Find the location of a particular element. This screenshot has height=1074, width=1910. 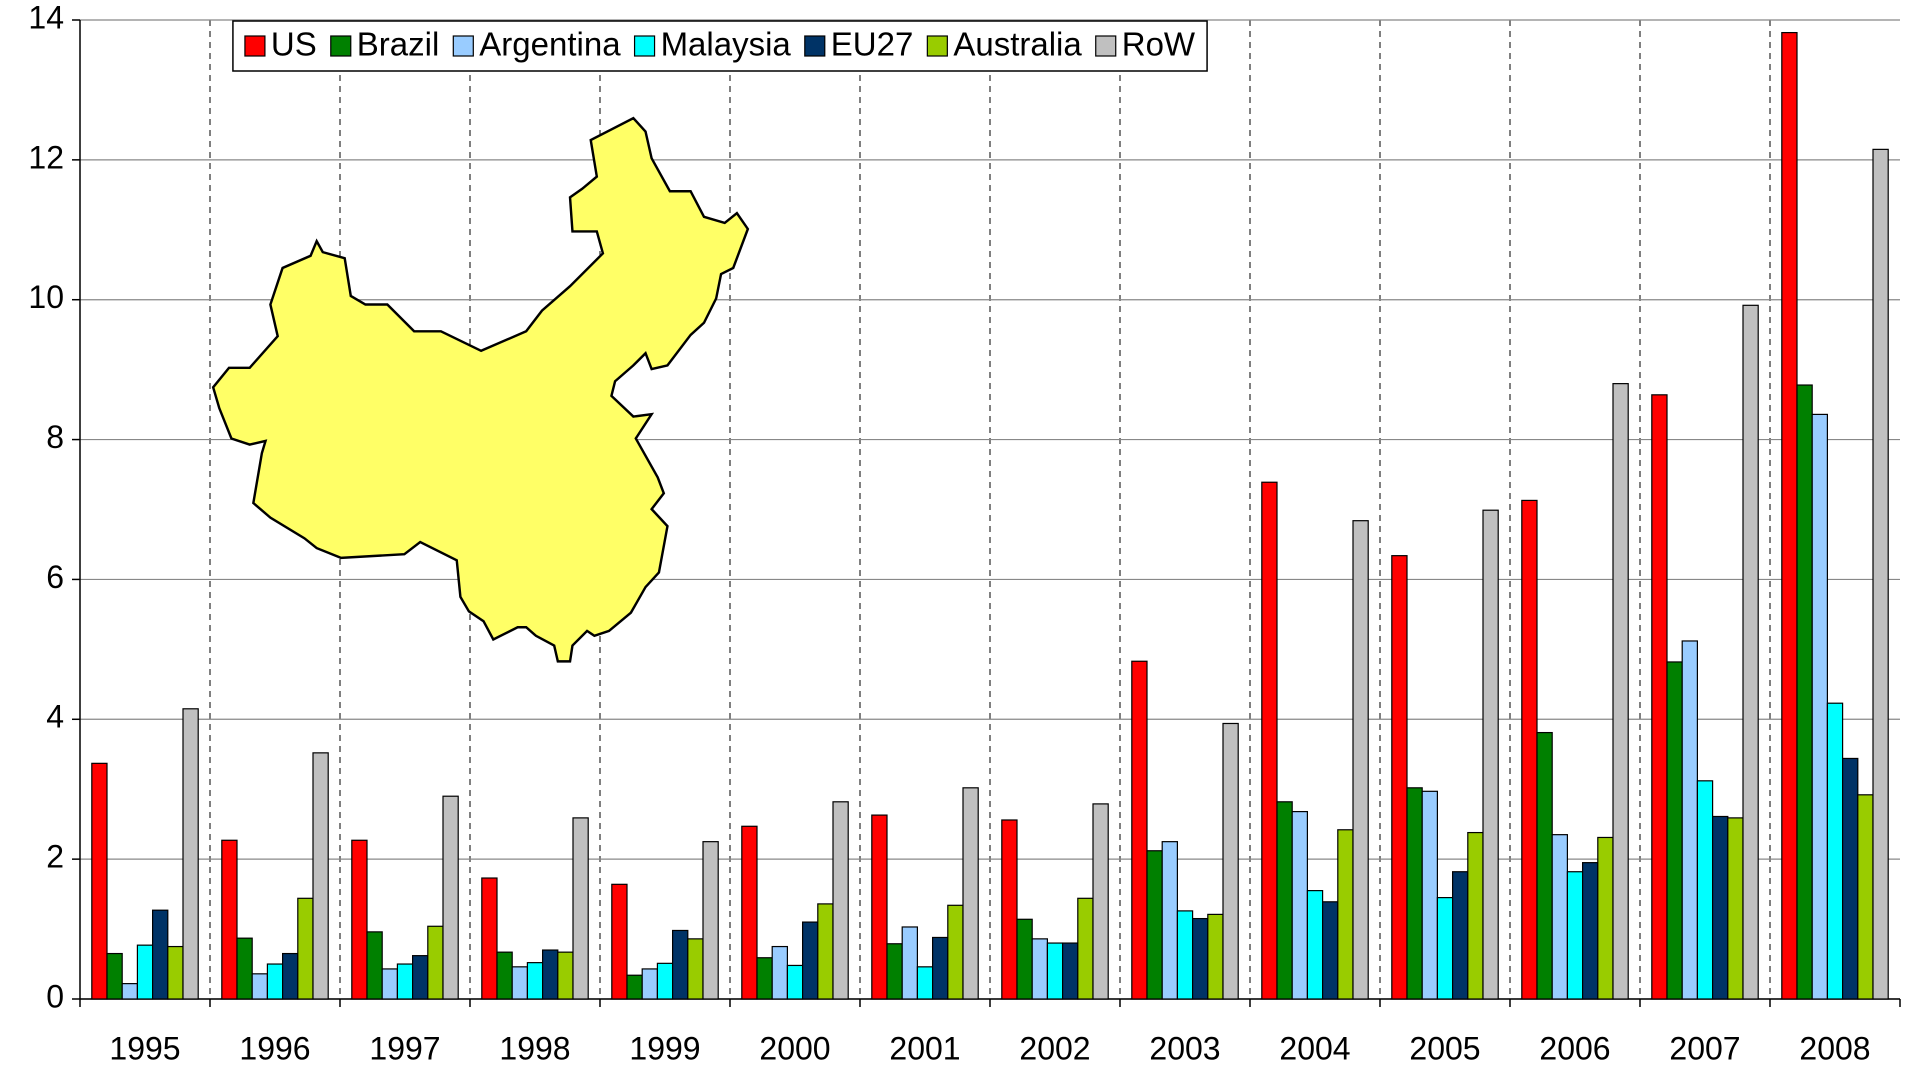

x-tick-label: 1996 is located at coordinates (274, 1048).